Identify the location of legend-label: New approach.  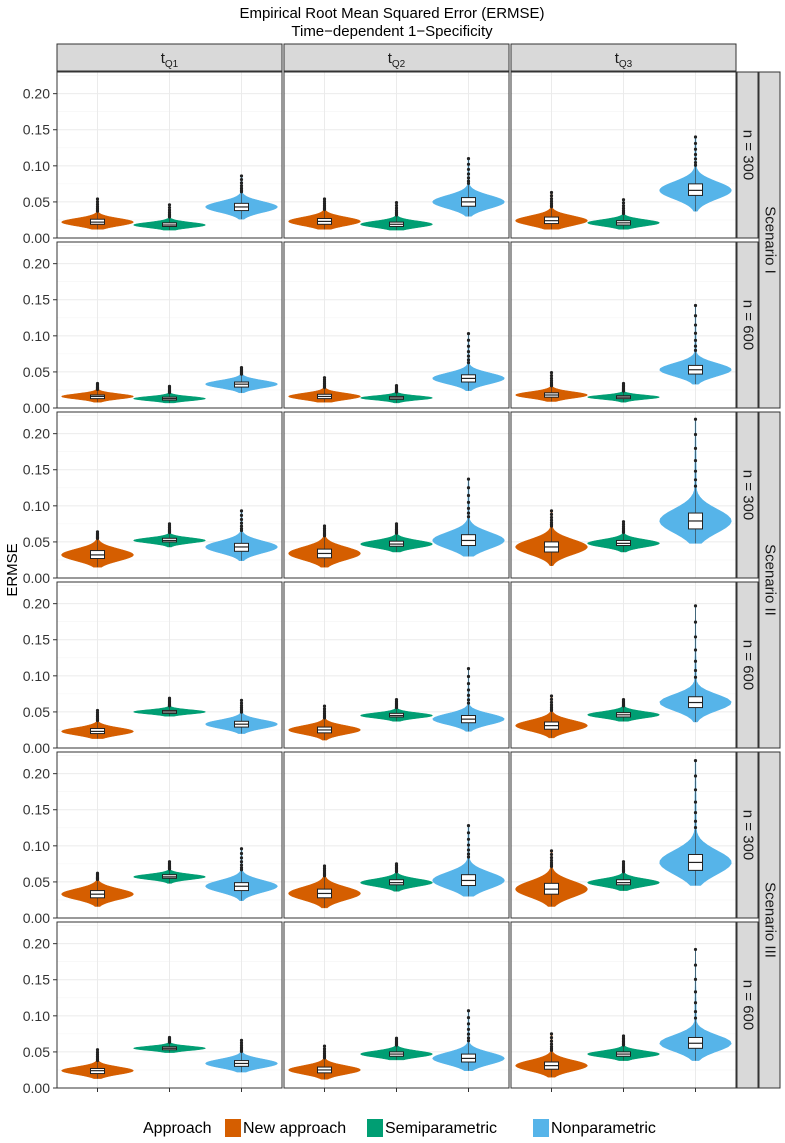
(294, 1128).